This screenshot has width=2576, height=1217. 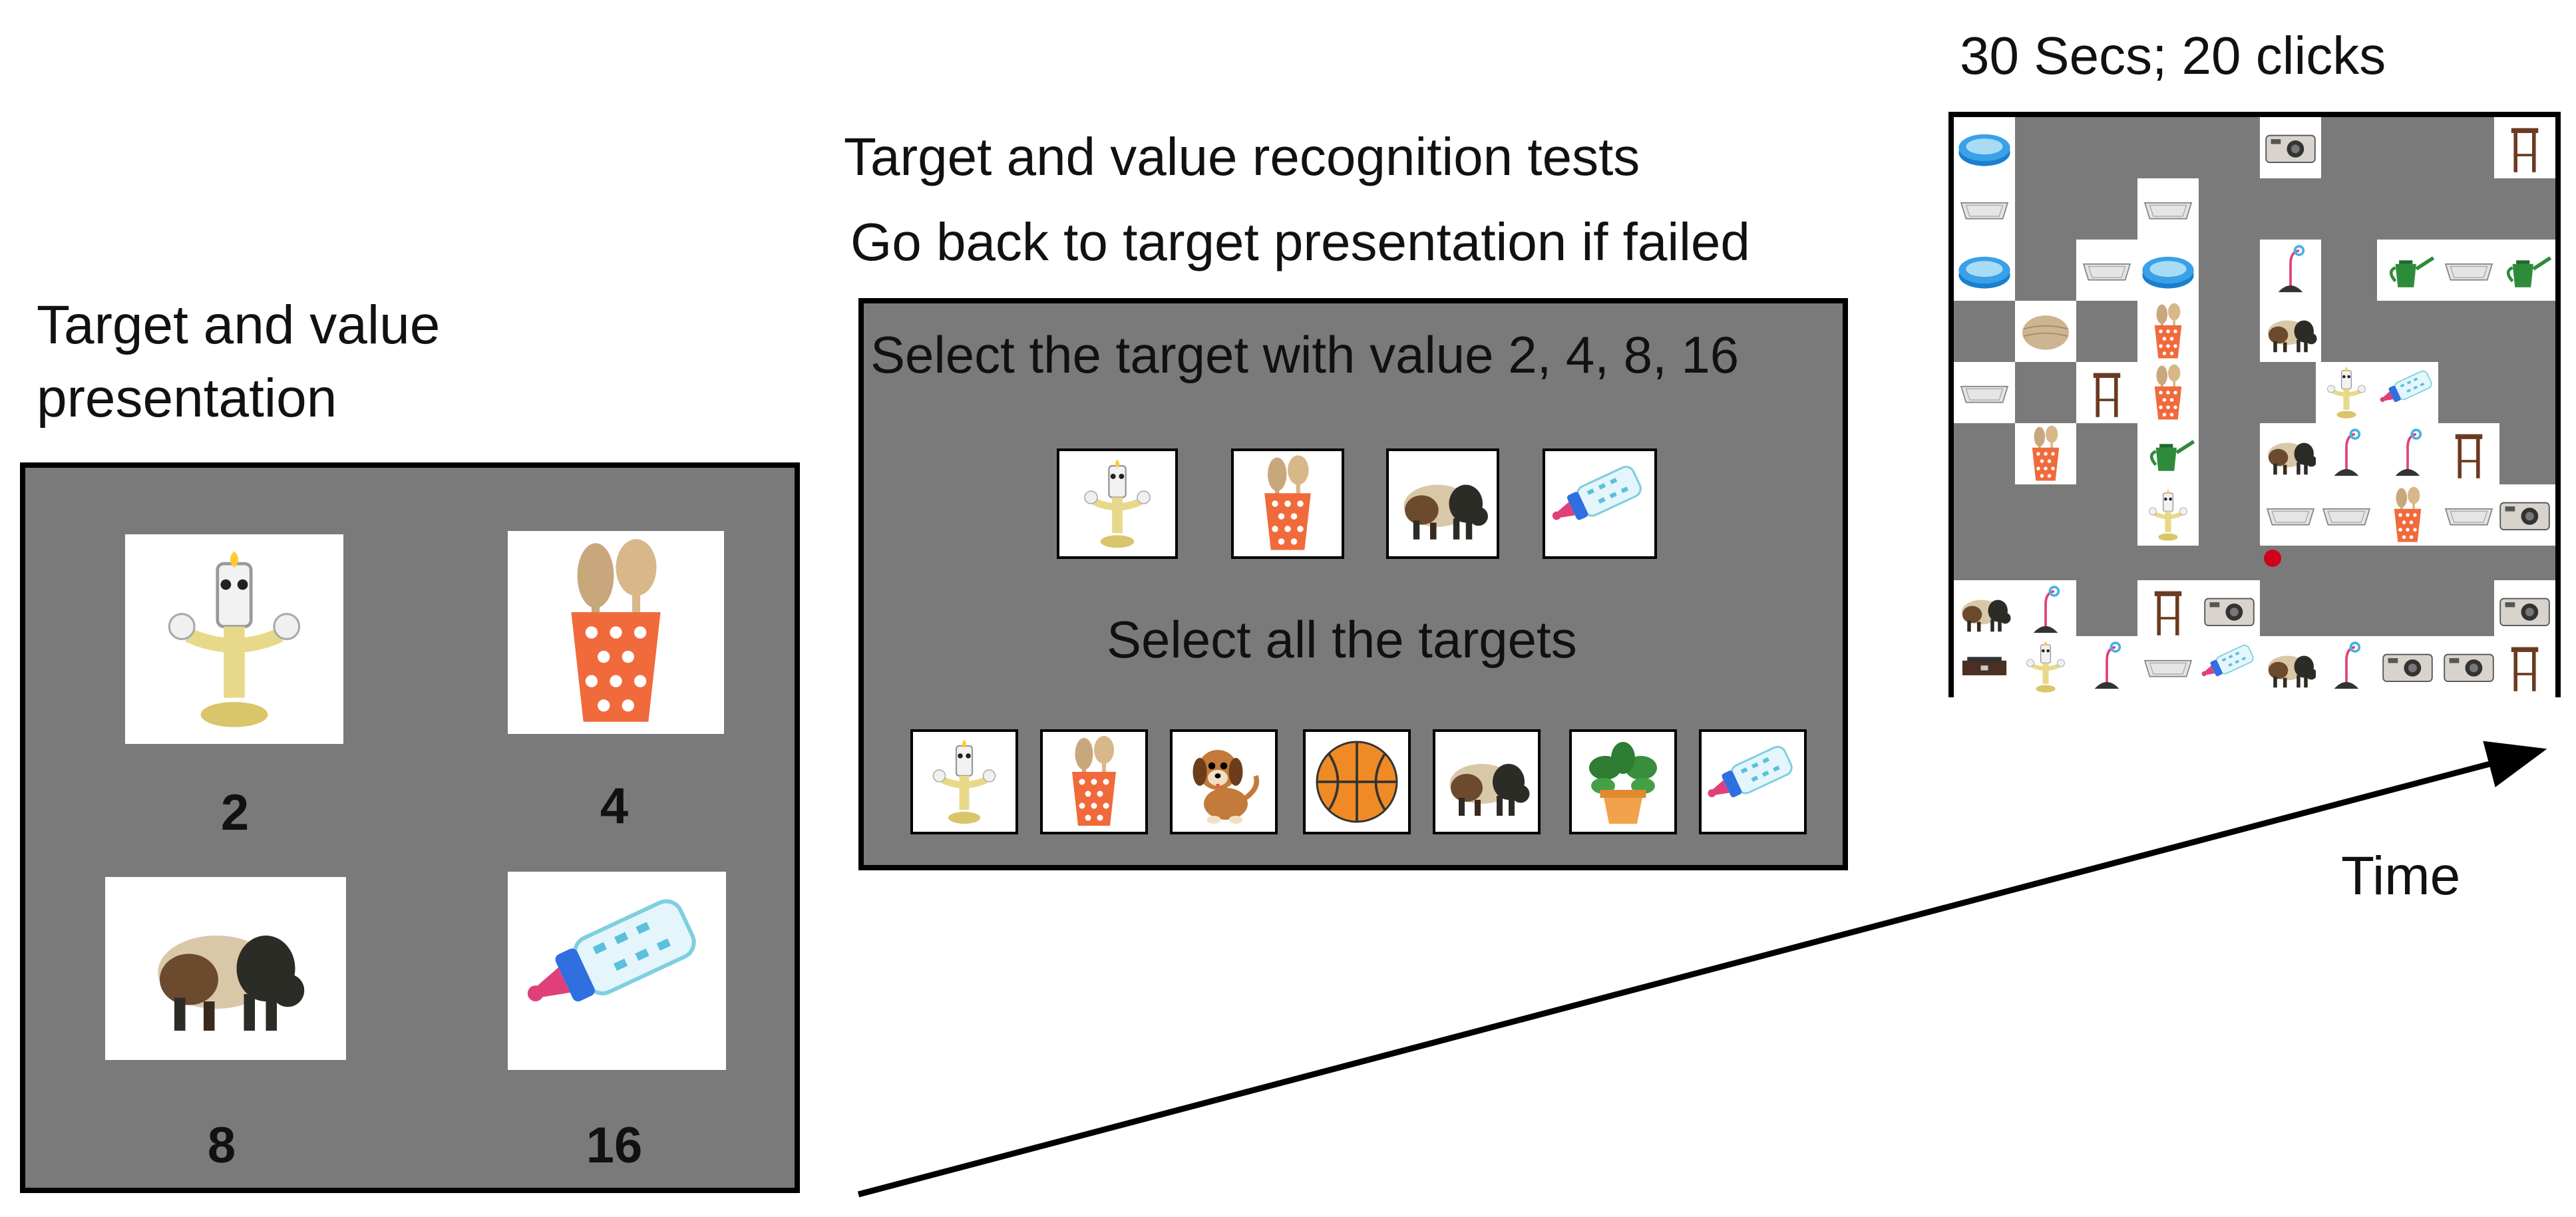 I want to click on basketball-icon, so click(x=1357, y=782).